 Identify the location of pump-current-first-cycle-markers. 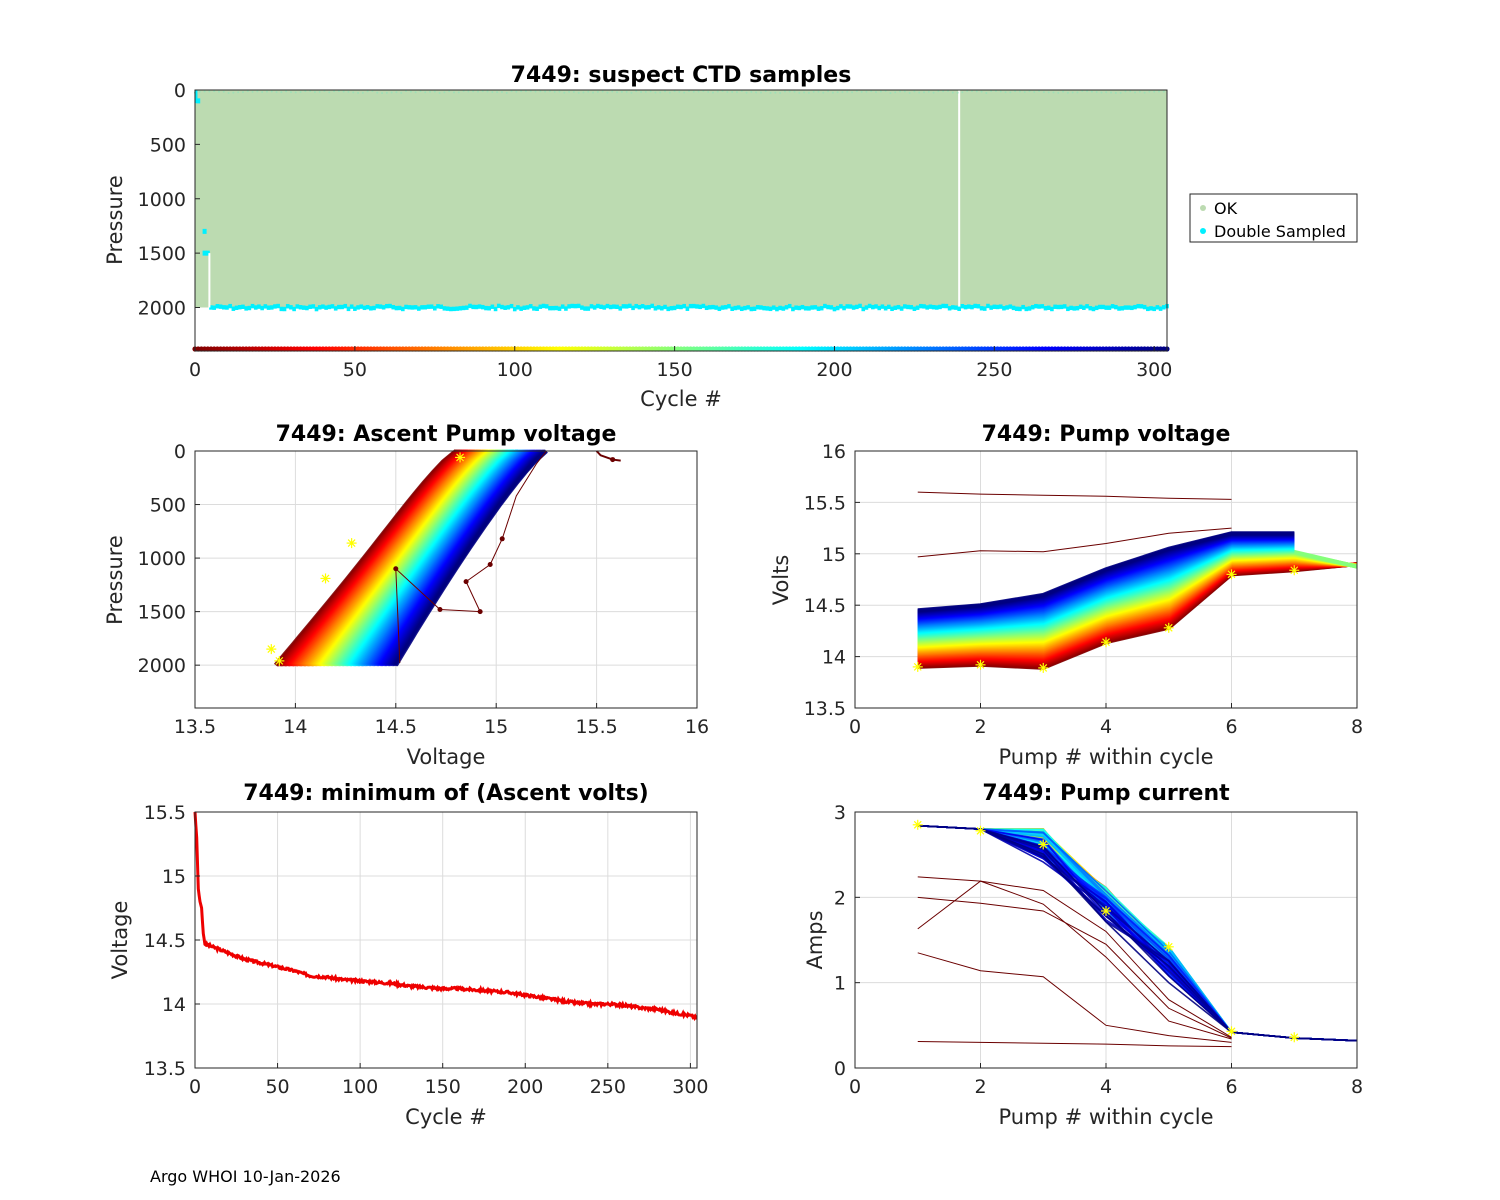
(1106, 931).